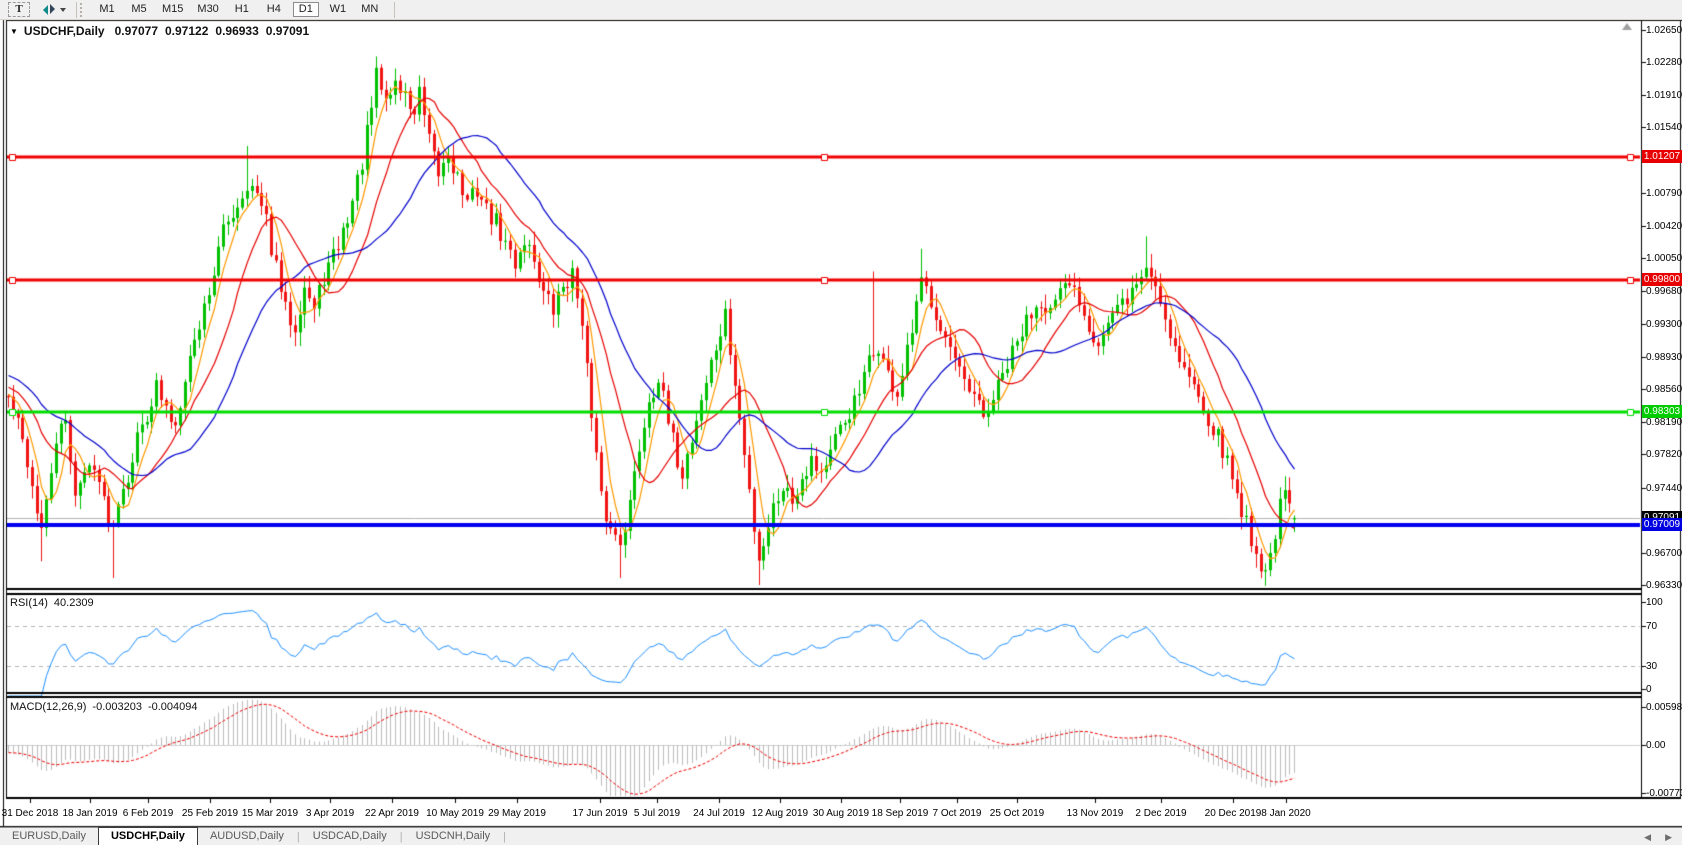 This screenshot has height=845, width=1682. Describe the element at coordinates (349, 836) in the screenshot. I see `tab-usdcad-daily: USDCAD,Daily` at that location.